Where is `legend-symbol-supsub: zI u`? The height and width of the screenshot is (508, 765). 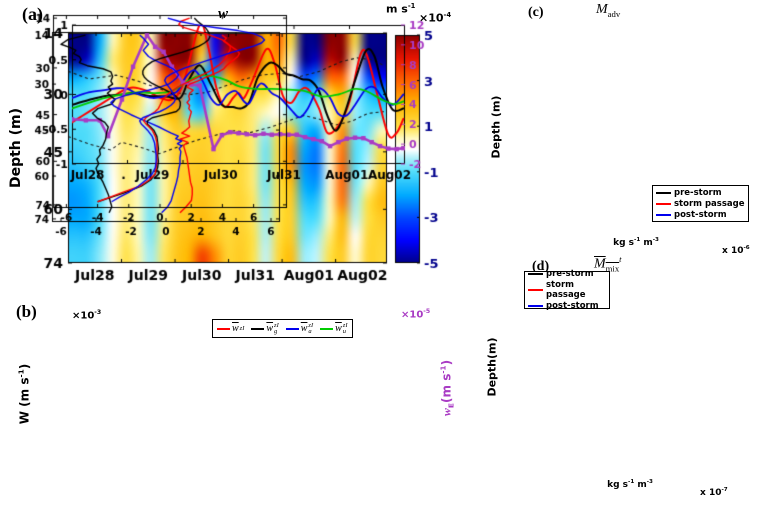
legend-symbol-supsub: zI u is located at coordinates (345, 328).